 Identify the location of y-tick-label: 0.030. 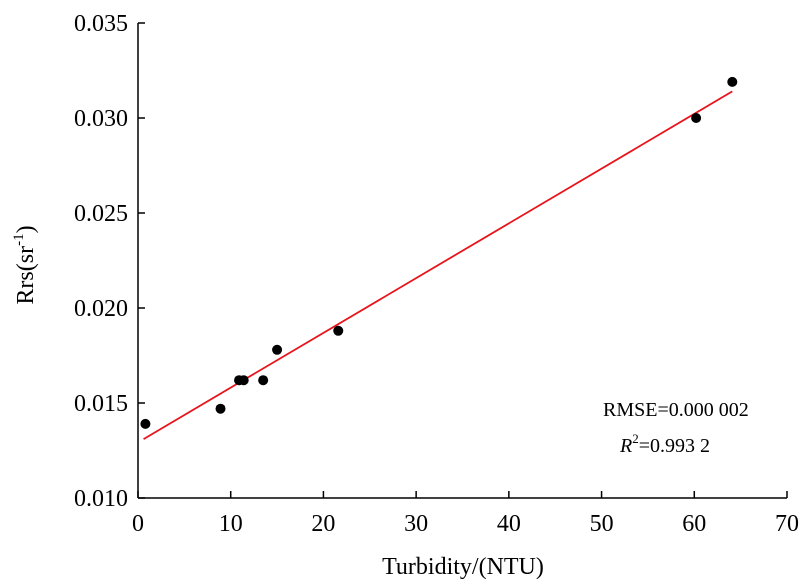
(101, 119).